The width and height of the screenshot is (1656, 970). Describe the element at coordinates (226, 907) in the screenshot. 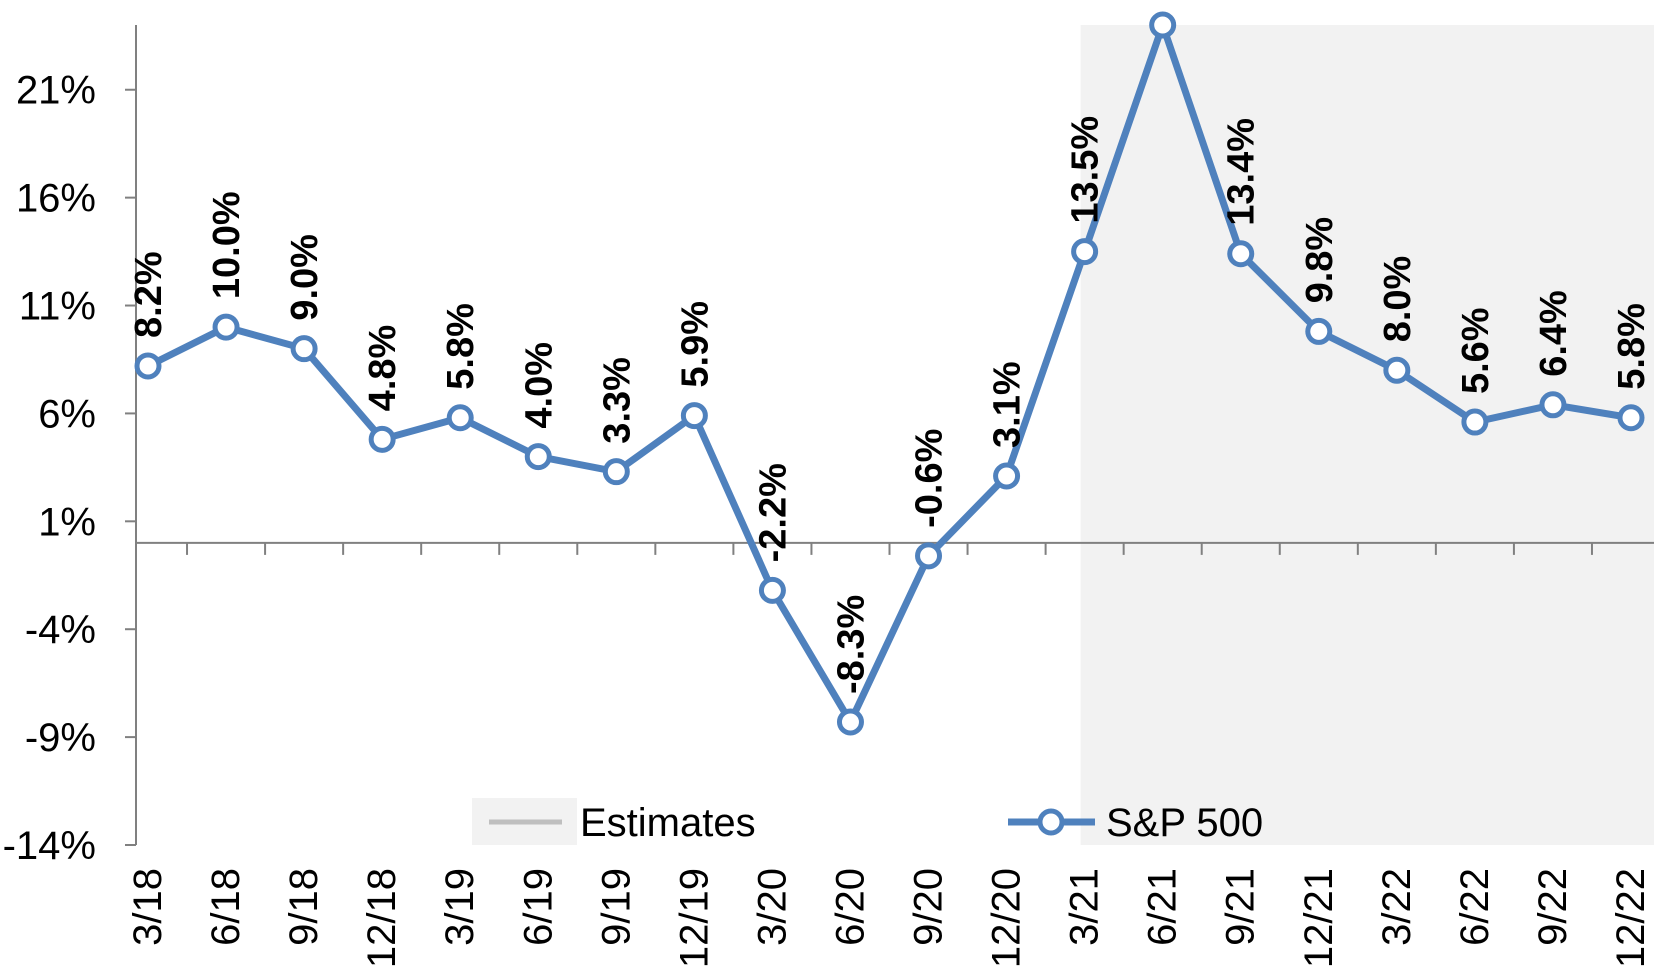

I see `x-tick-label: 6/18` at that location.